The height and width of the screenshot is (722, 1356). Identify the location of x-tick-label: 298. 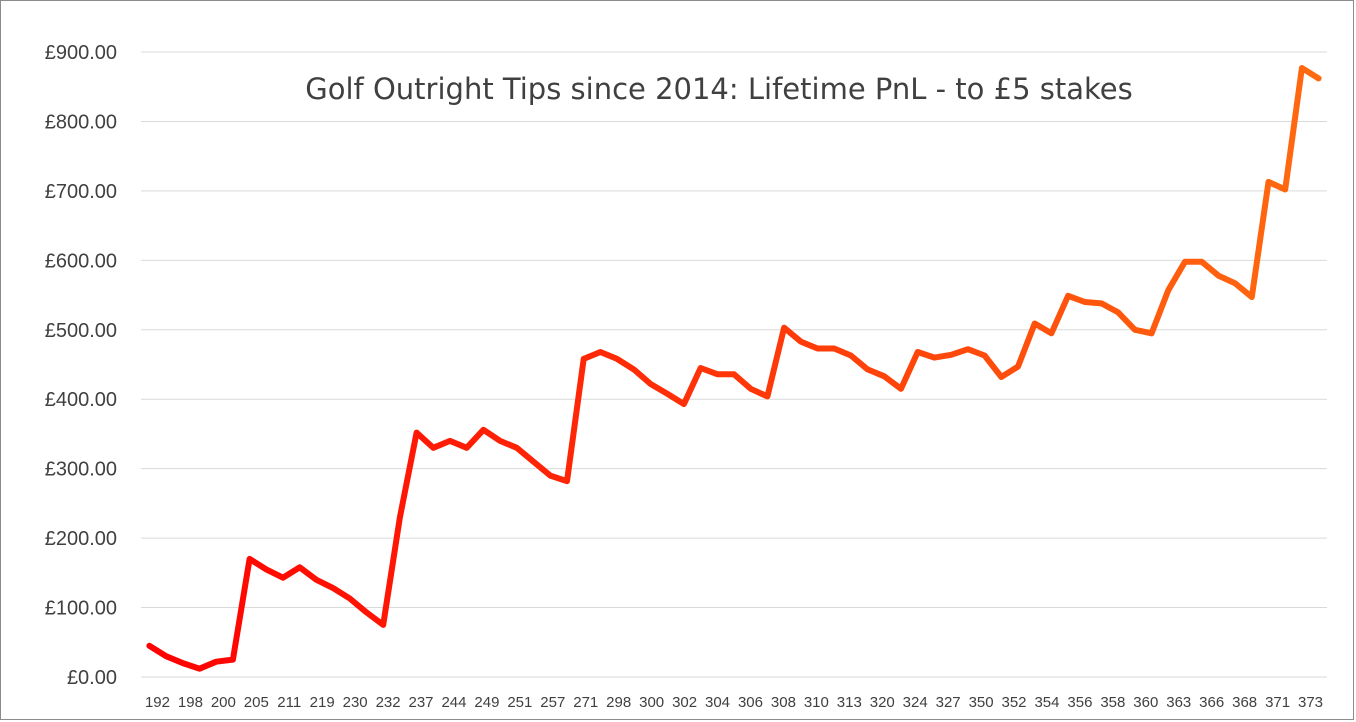
(618, 702).